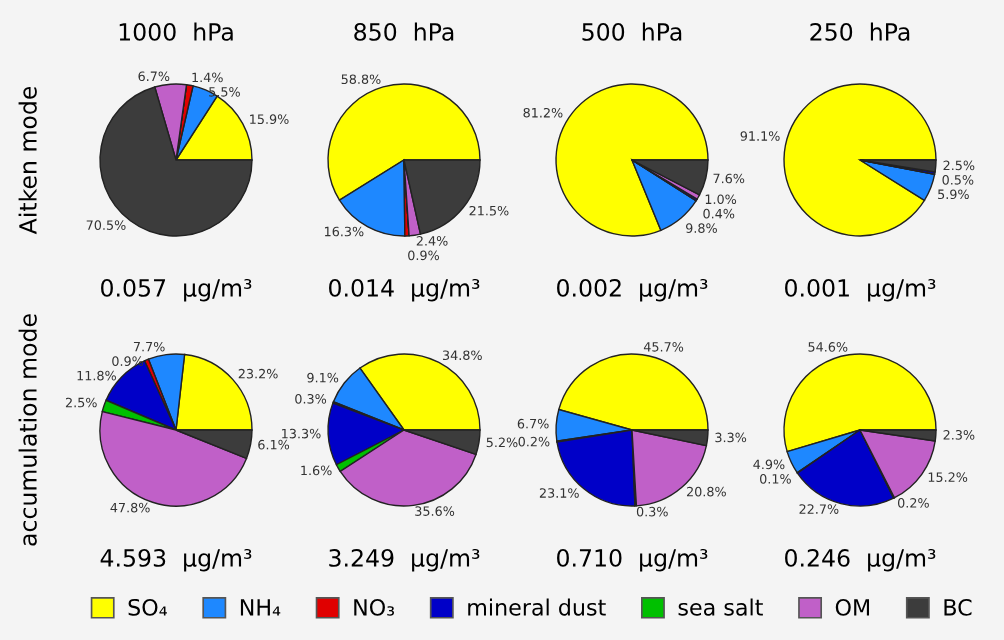 This screenshot has height=640, width=1004. Describe the element at coordinates (27, 430) in the screenshot. I see `text: accumulation mode` at that location.